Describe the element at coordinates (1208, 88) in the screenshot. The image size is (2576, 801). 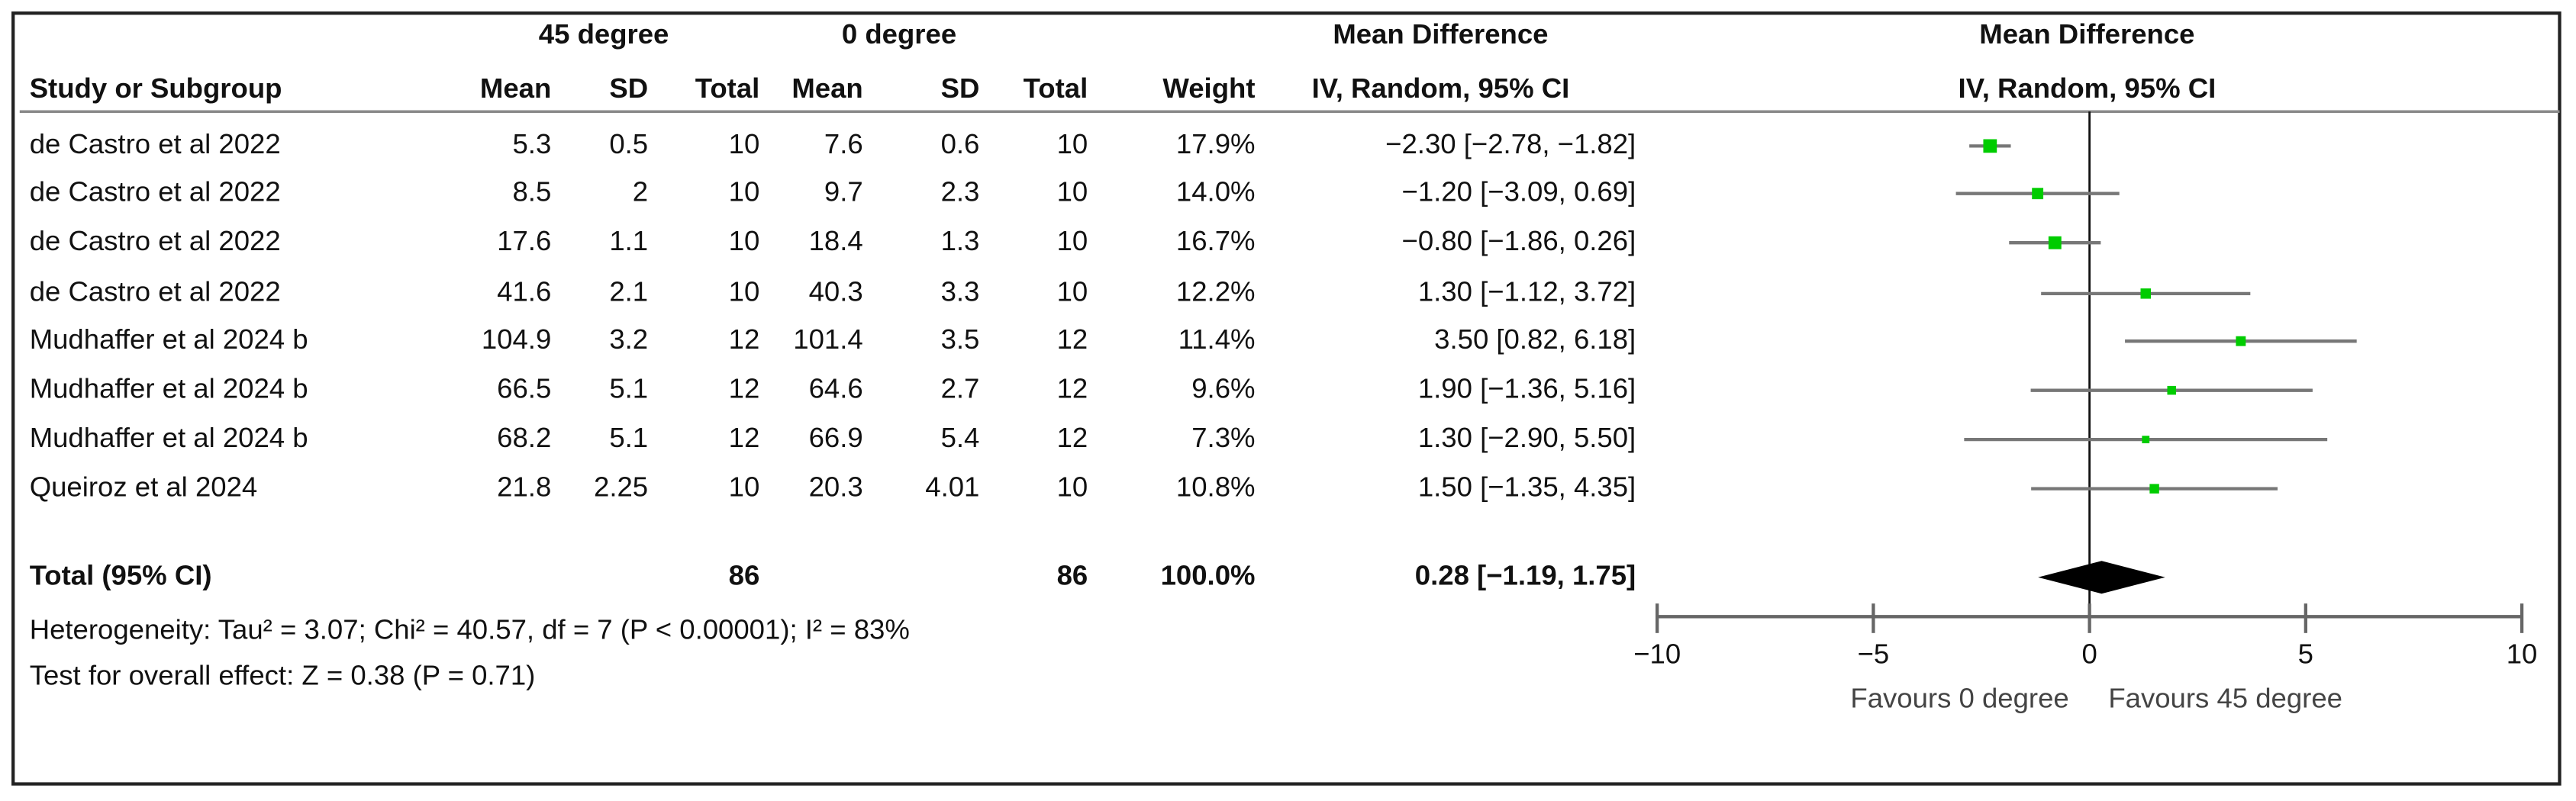
I see `column-header: Weight` at that location.